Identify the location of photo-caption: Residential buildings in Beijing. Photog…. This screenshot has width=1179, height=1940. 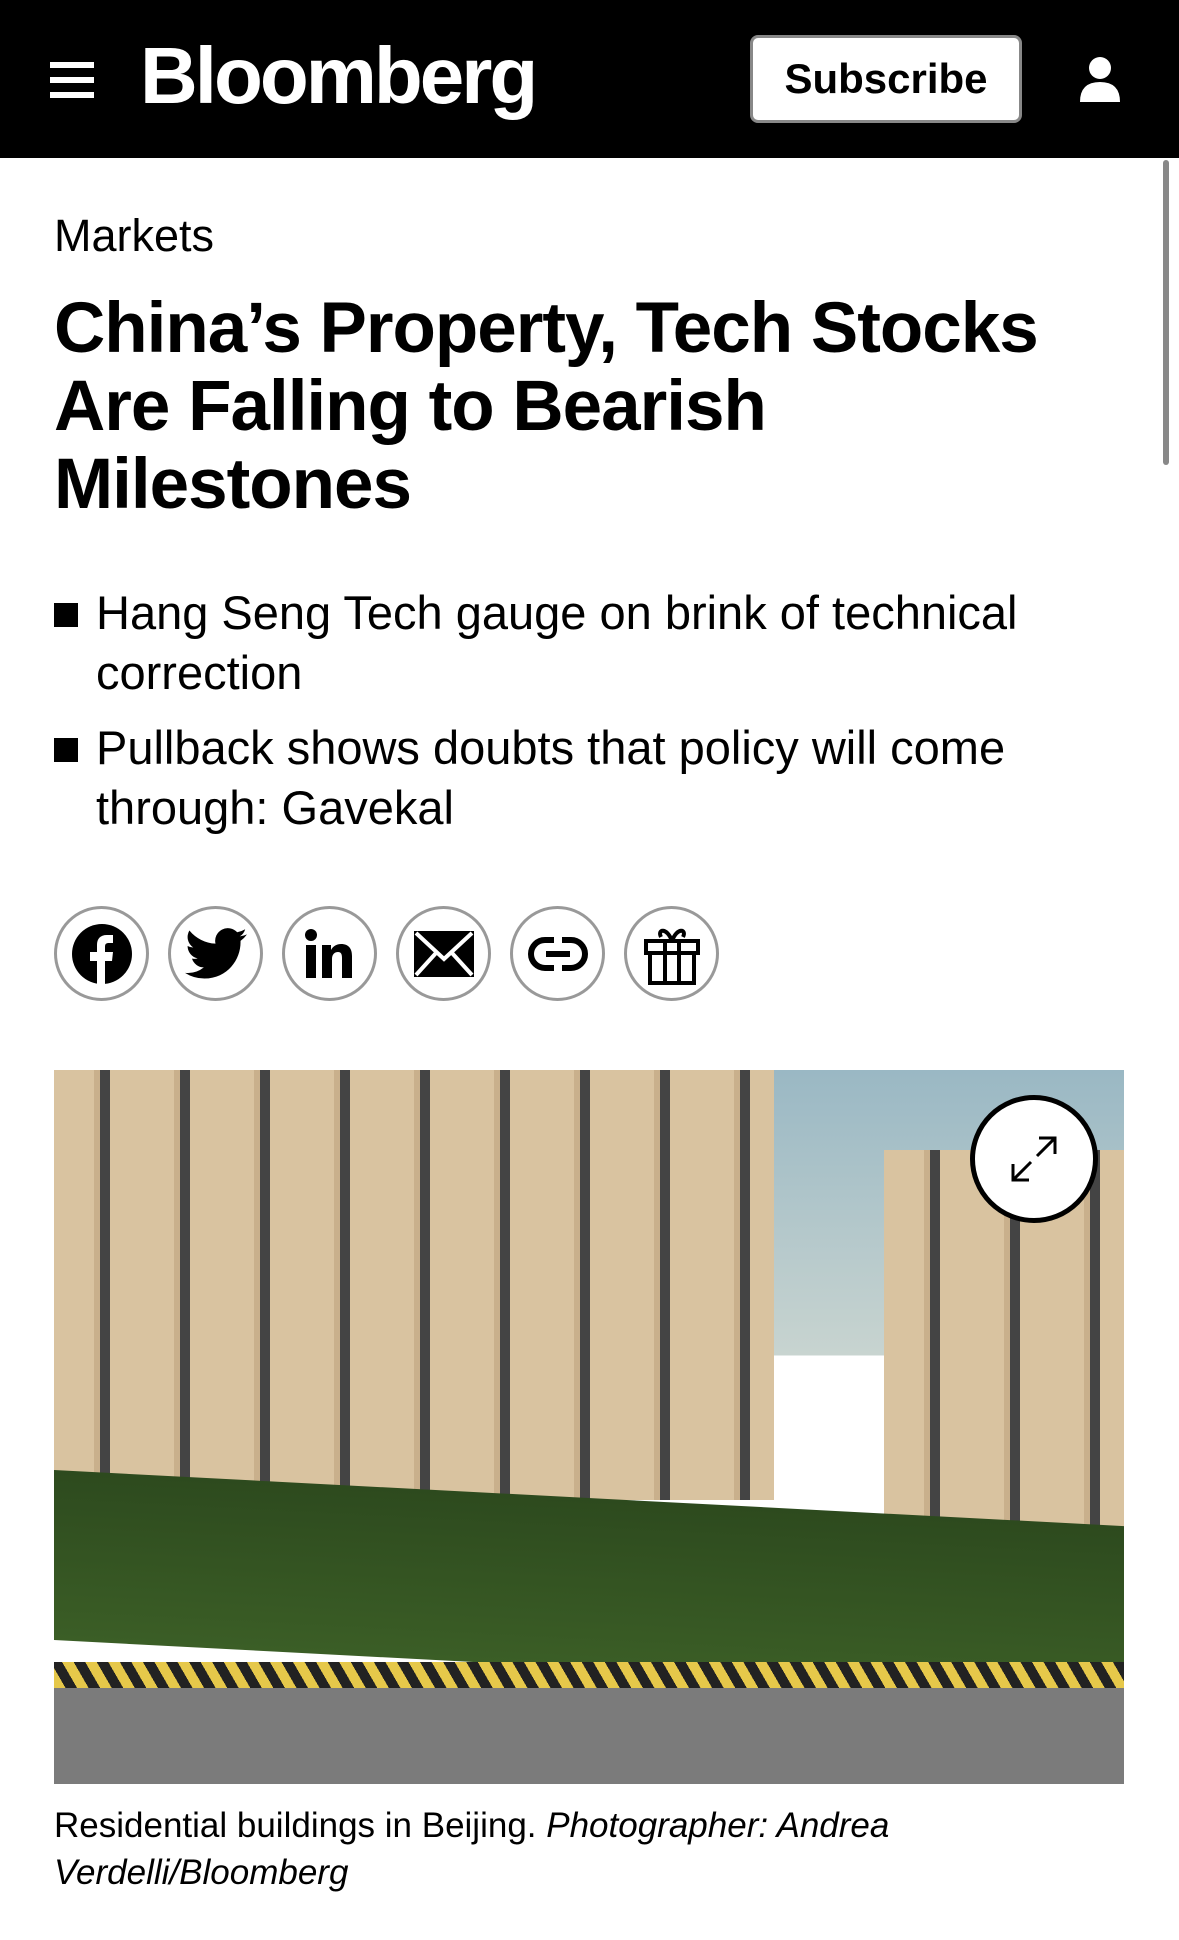
(589, 1849).